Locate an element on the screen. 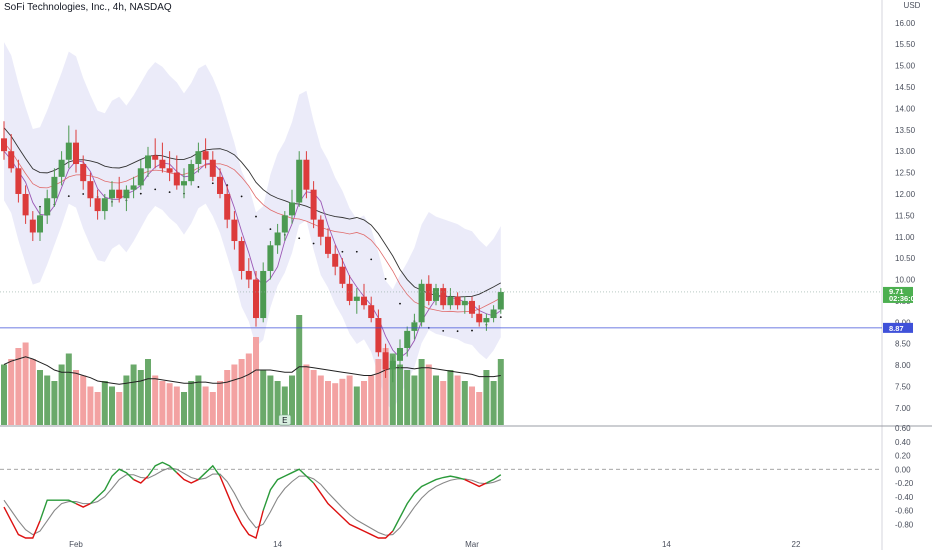 This screenshot has width=932, height=550. y-tick-label: 9.00 is located at coordinates (903, 322).